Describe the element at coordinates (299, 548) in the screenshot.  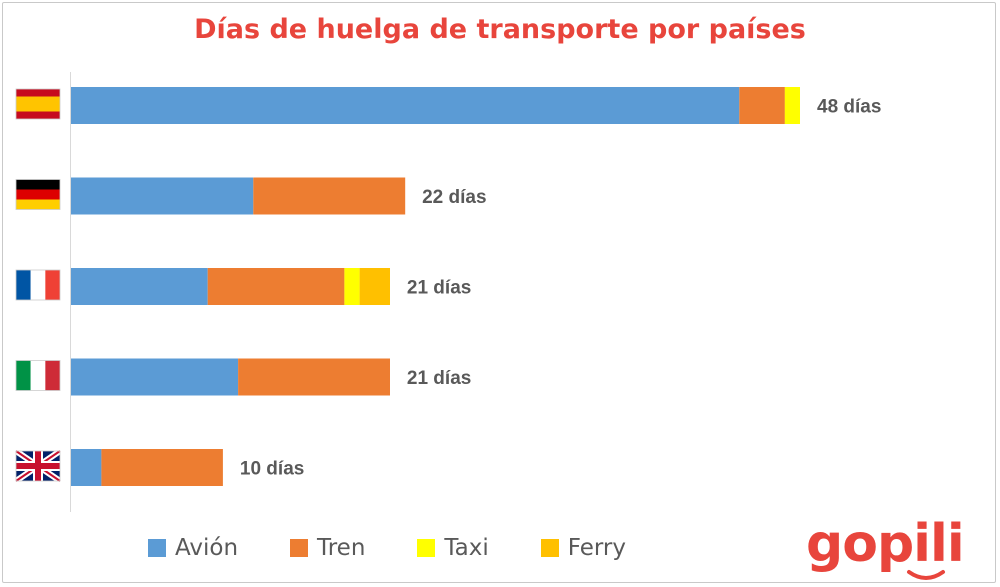
I see `legend-swatch-tren` at that location.